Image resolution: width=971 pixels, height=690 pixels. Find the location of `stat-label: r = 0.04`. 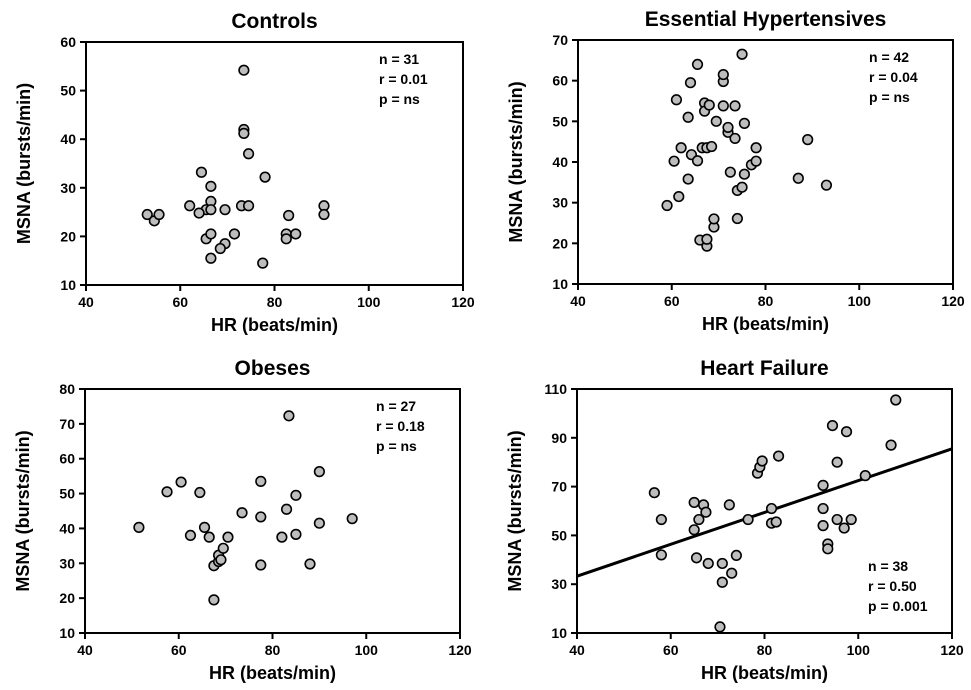

stat-label: r = 0.04 is located at coordinates (893, 77).